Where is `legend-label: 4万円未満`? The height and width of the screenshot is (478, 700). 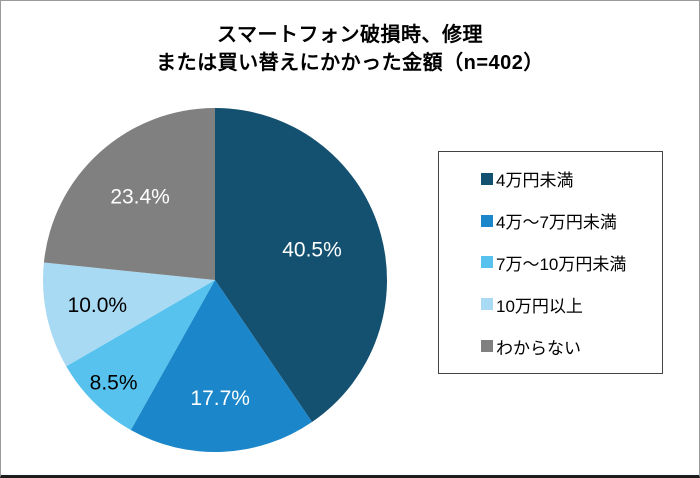
legend-label: 4万円未満 is located at coordinates (535, 181).